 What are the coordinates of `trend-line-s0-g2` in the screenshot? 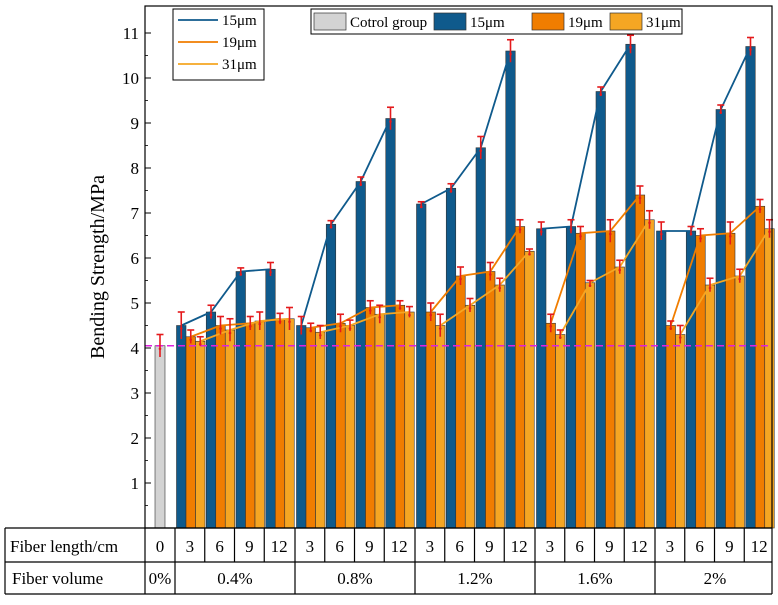 It's located at (466, 127).